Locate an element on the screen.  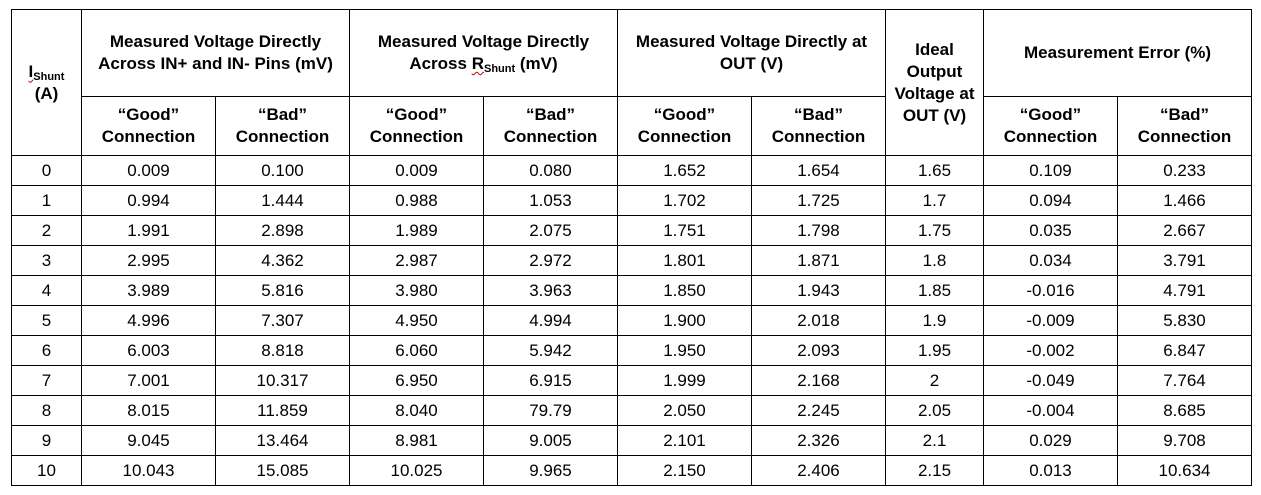
table-cell: 2.995 is located at coordinates (148, 260).